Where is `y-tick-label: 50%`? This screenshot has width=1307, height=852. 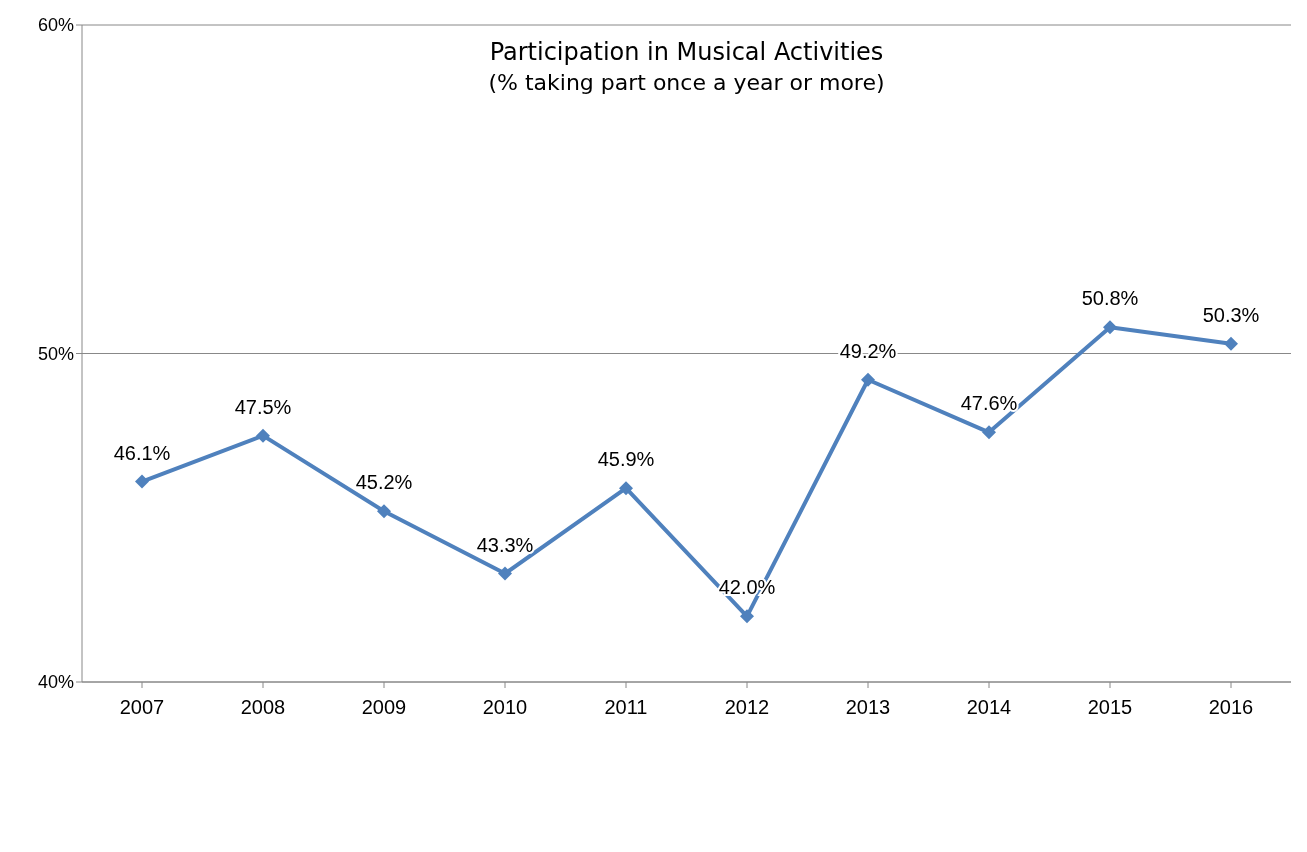 y-tick-label: 50% is located at coordinates (55, 353).